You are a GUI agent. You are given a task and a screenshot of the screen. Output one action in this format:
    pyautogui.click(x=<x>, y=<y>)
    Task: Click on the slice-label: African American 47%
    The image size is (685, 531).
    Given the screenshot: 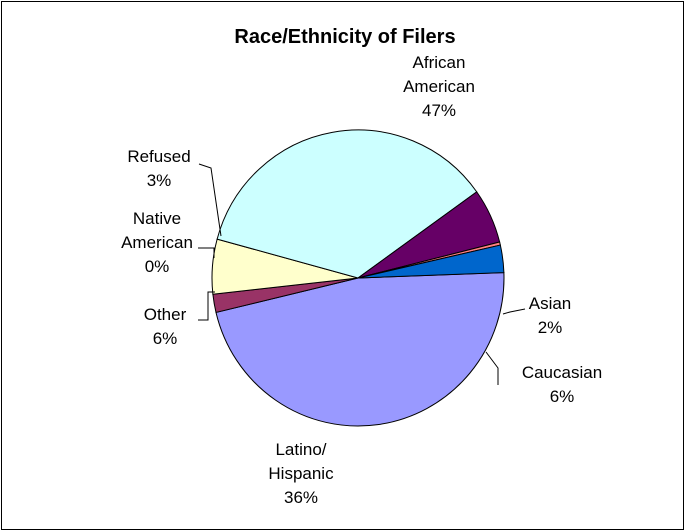 What is the action you would take?
    pyautogui.click(x=439, y=86)
    